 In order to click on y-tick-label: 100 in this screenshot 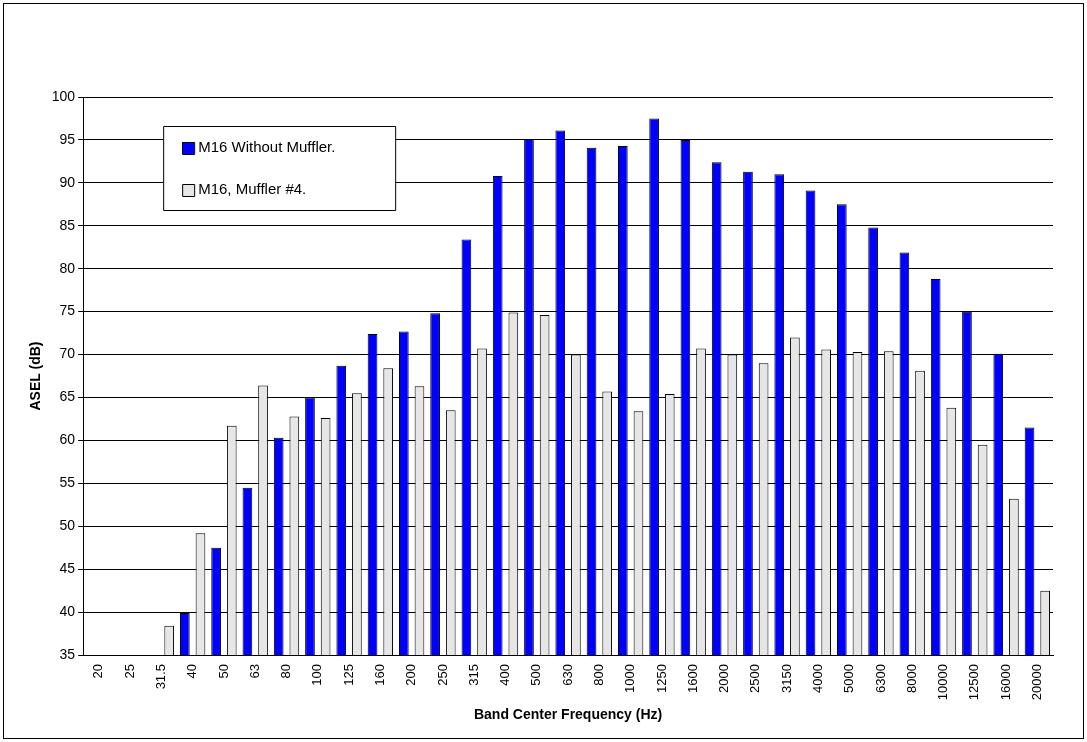, I will do `click(63, 95)`.